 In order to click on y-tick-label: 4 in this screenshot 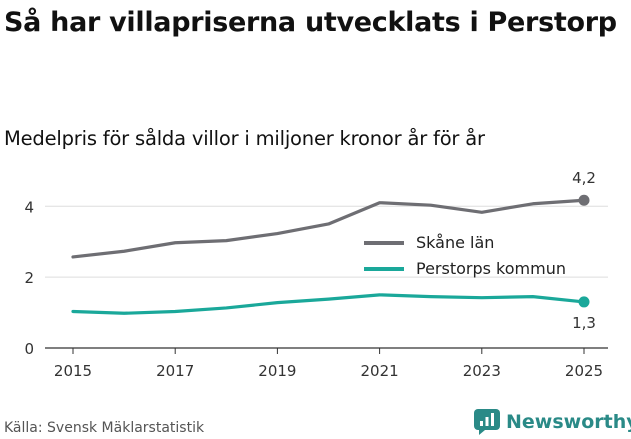, I will do `click(29, 207)`.